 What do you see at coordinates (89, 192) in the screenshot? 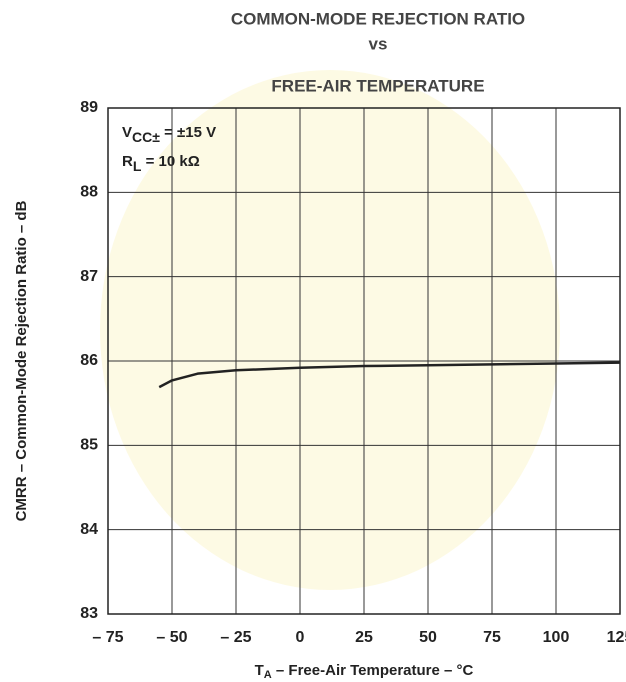
I see `y-tick-label: 88` at bounding box center [89, 192].